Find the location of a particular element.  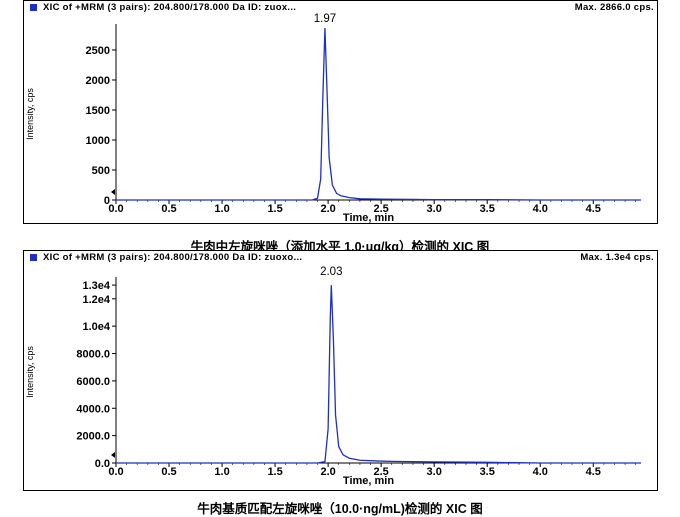

figure-caption-2: 牛肉基质匹配左旋咪唑（10.0·ng/mL)检测的 XIC 图 is located at coordinates (340, 509).